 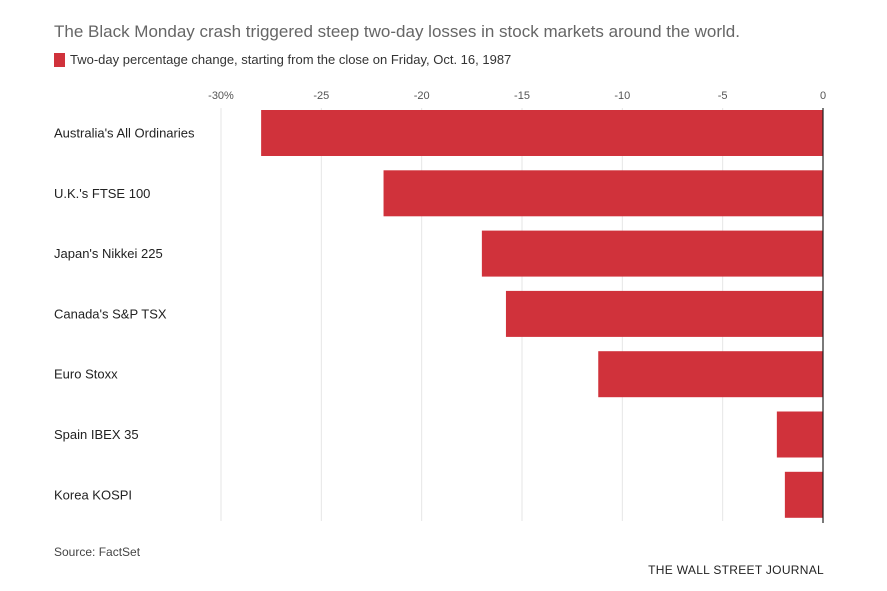 I want to click on x-axis-ticks: -30% -25 -20 -15 -10 -5 0, so click(x=517, y=96).